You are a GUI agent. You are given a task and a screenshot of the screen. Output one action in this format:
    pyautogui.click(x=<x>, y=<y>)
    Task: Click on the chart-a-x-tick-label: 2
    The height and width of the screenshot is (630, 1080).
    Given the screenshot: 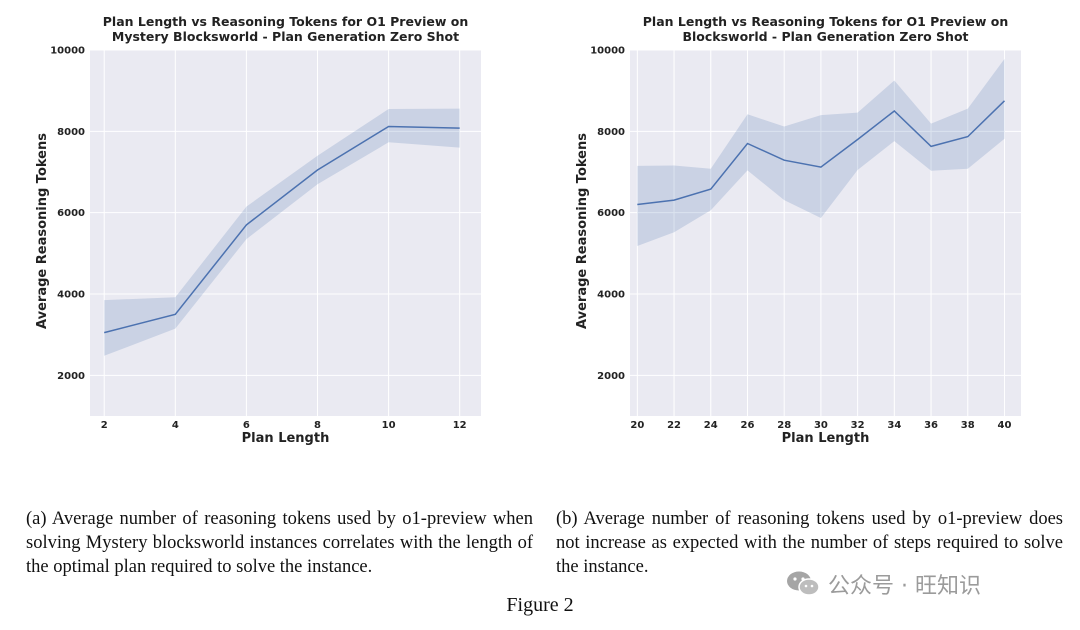 What is the action you would take?
    pyautogui.click(x=104, y=425)
    